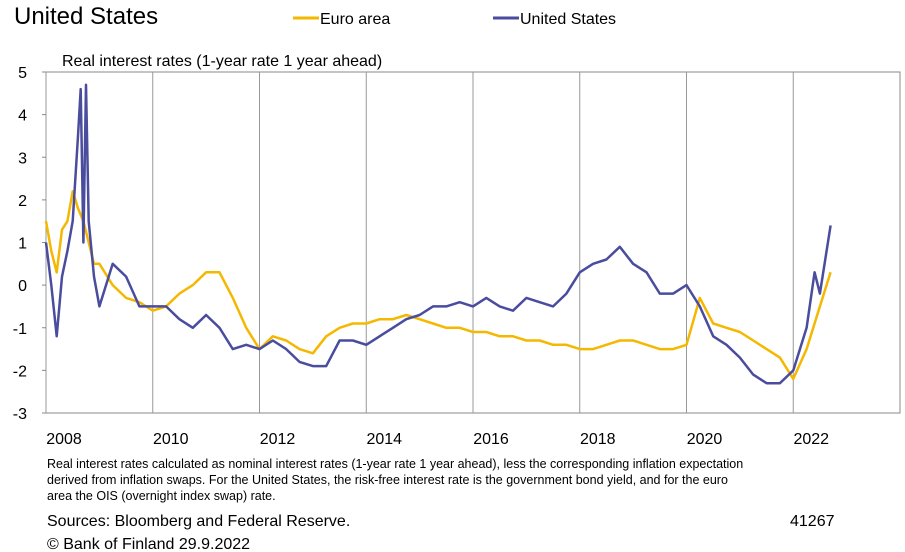 Image resolution: width=905 pixels, height=552 pixels. Describe the element at coordinates (198, 521) in the screenshot. I see `source: Sources: Bloomberg and Federal Reserve.` at that location.